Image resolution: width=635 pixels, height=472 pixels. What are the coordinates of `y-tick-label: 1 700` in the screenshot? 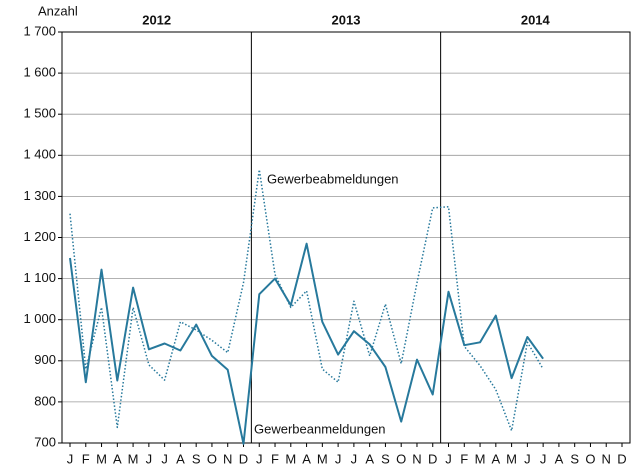 It's located at (39, 30).